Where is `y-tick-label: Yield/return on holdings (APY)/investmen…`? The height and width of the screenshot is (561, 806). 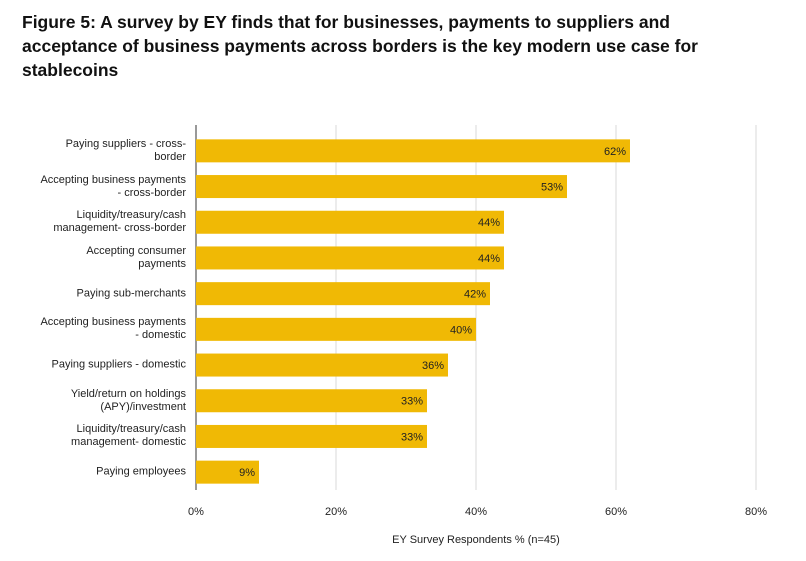 y-tick-label: Yield/return on holdings (APY)/investmen… is located at coordinates (128, 400).